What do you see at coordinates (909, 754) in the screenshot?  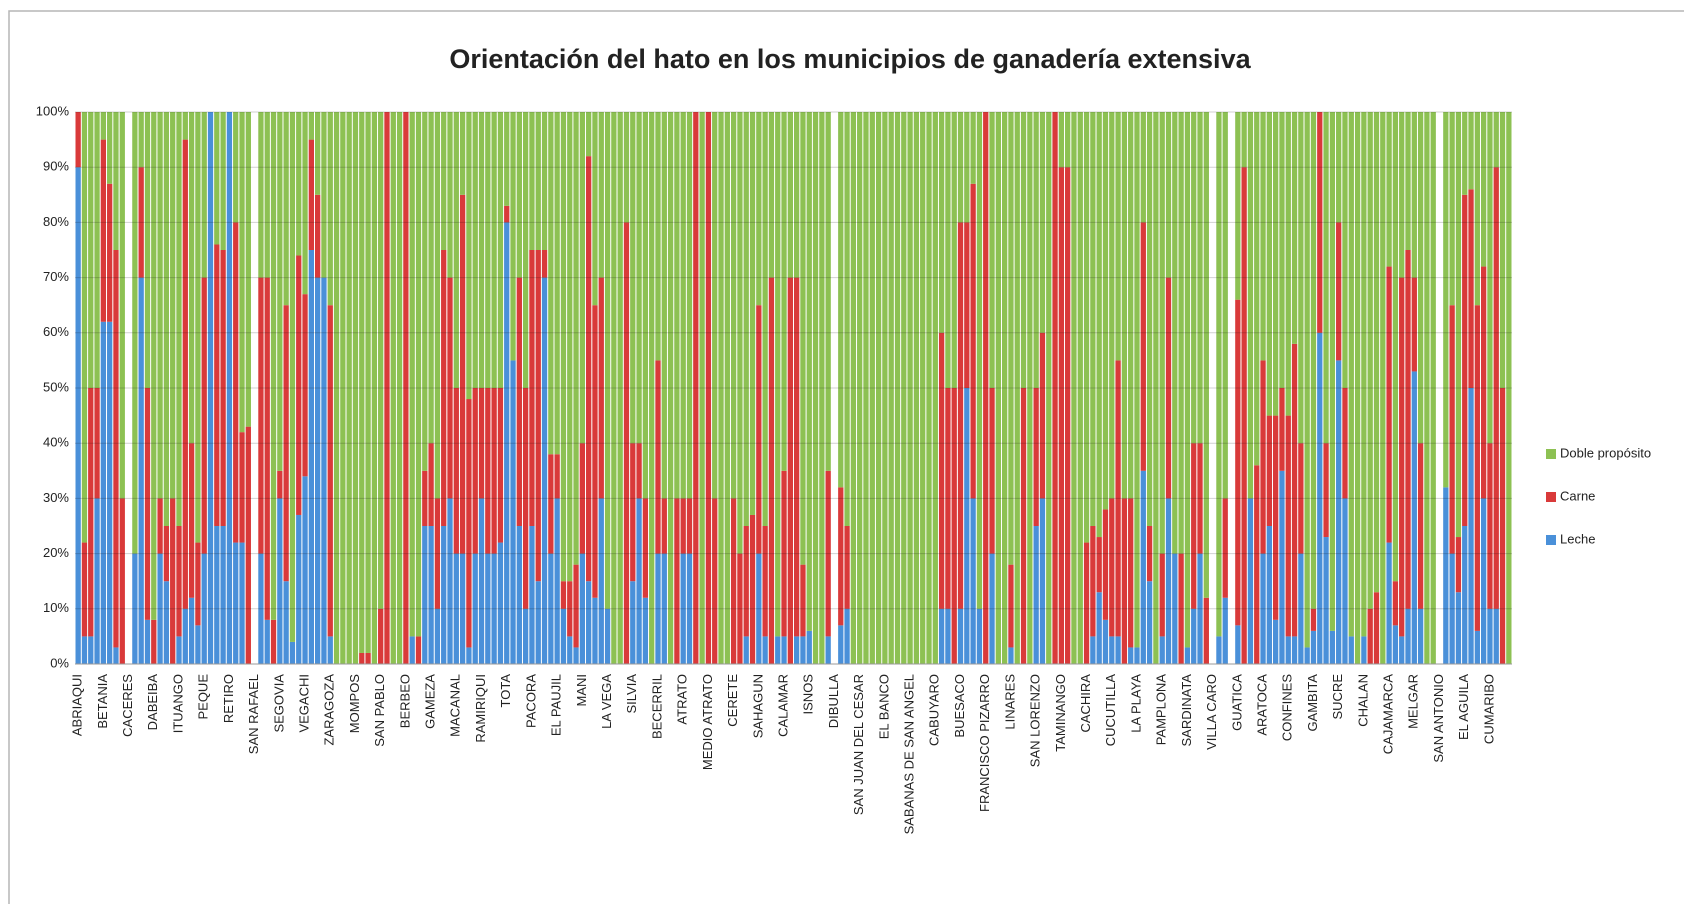 I see `x-tick-label: SABANAS DE SAN ANGEL` at bounding box center [909, 754].